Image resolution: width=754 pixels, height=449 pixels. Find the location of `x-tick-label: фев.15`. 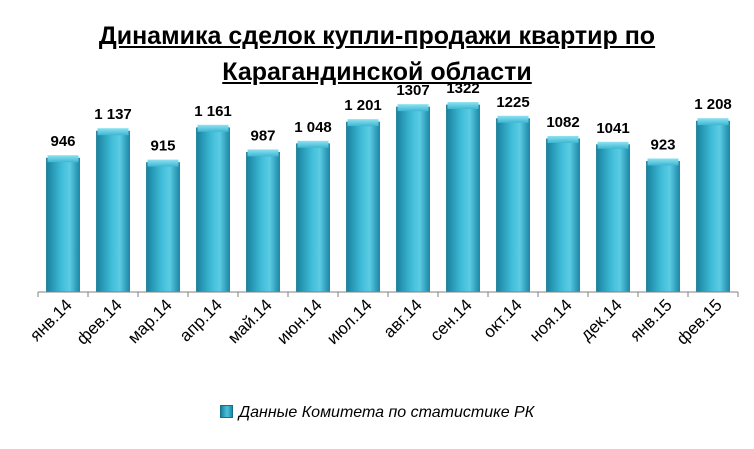

x-tick-label: фев.15 is located at coordinates (699, 321).